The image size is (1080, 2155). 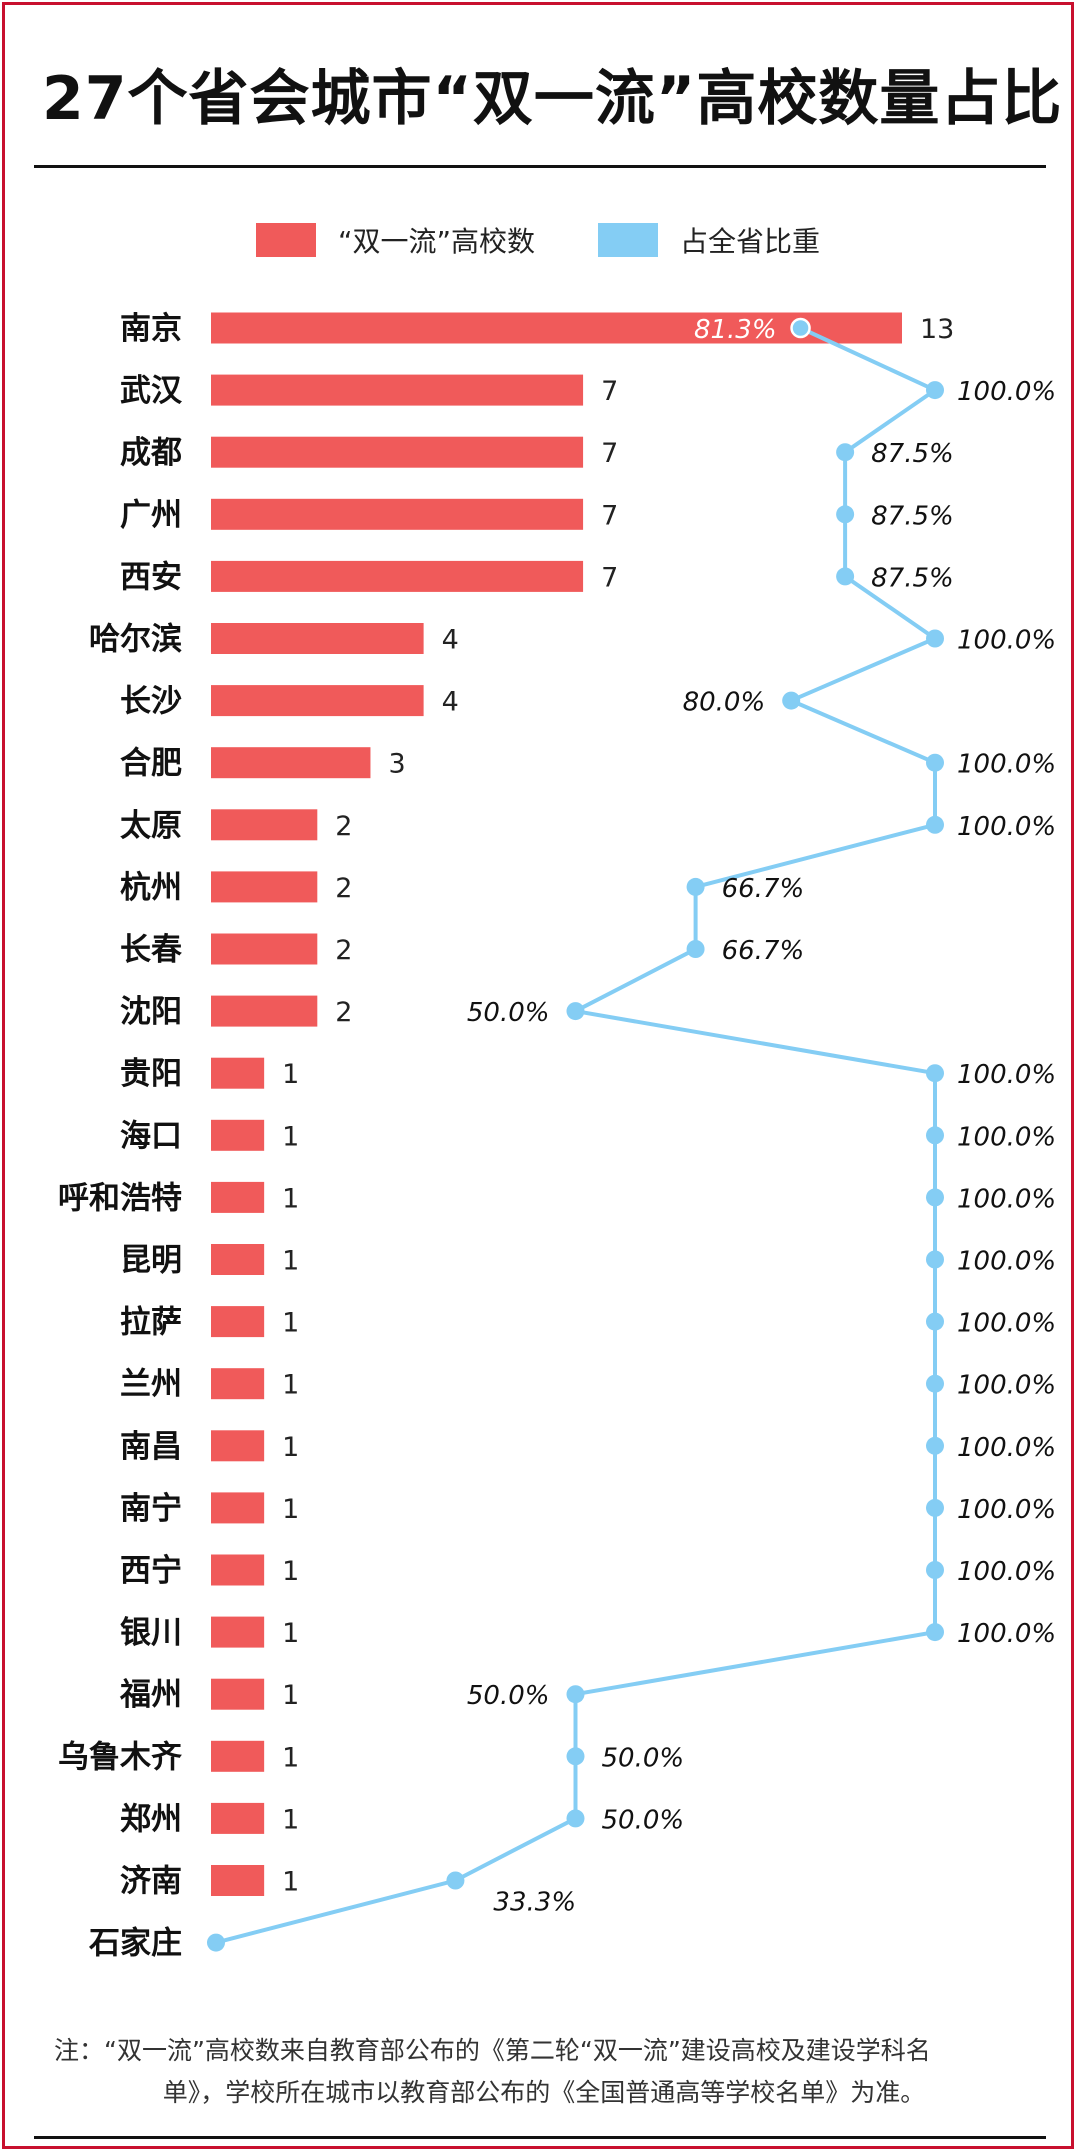 I want to click on category-label: 贵阳, so click(x=151, y=1074).